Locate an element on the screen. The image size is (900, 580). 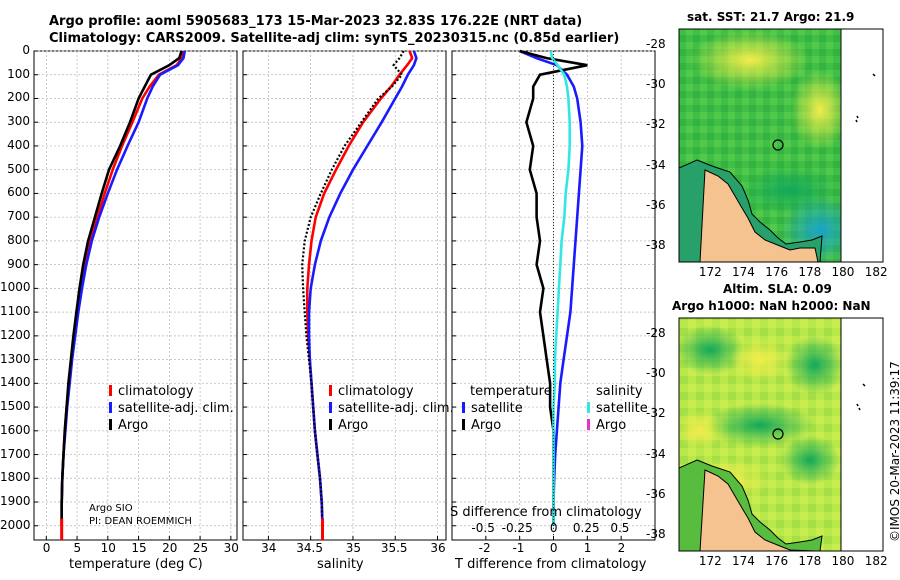
s-diff-tick-label: 0.25 is located at coordinates (586, 528).